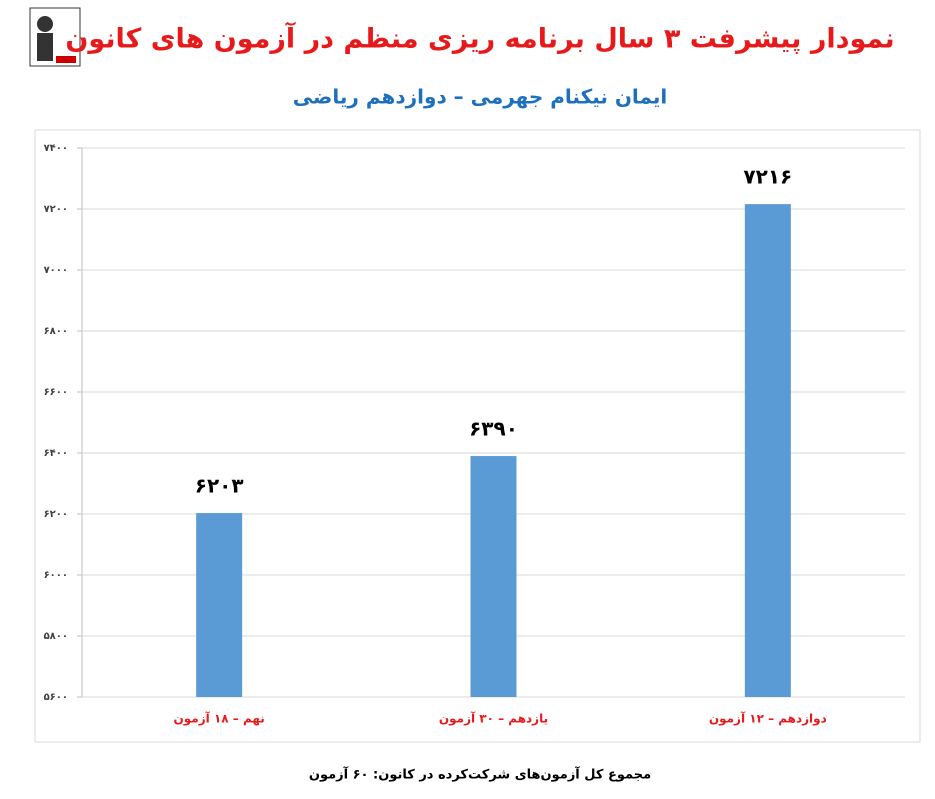 Image resolution: width=935 pixels, height=799 pixels. Describe the element at coordinates (56, 392) in the screenshot. I see `y-tick-label: ۶۶۰۰` at that location.